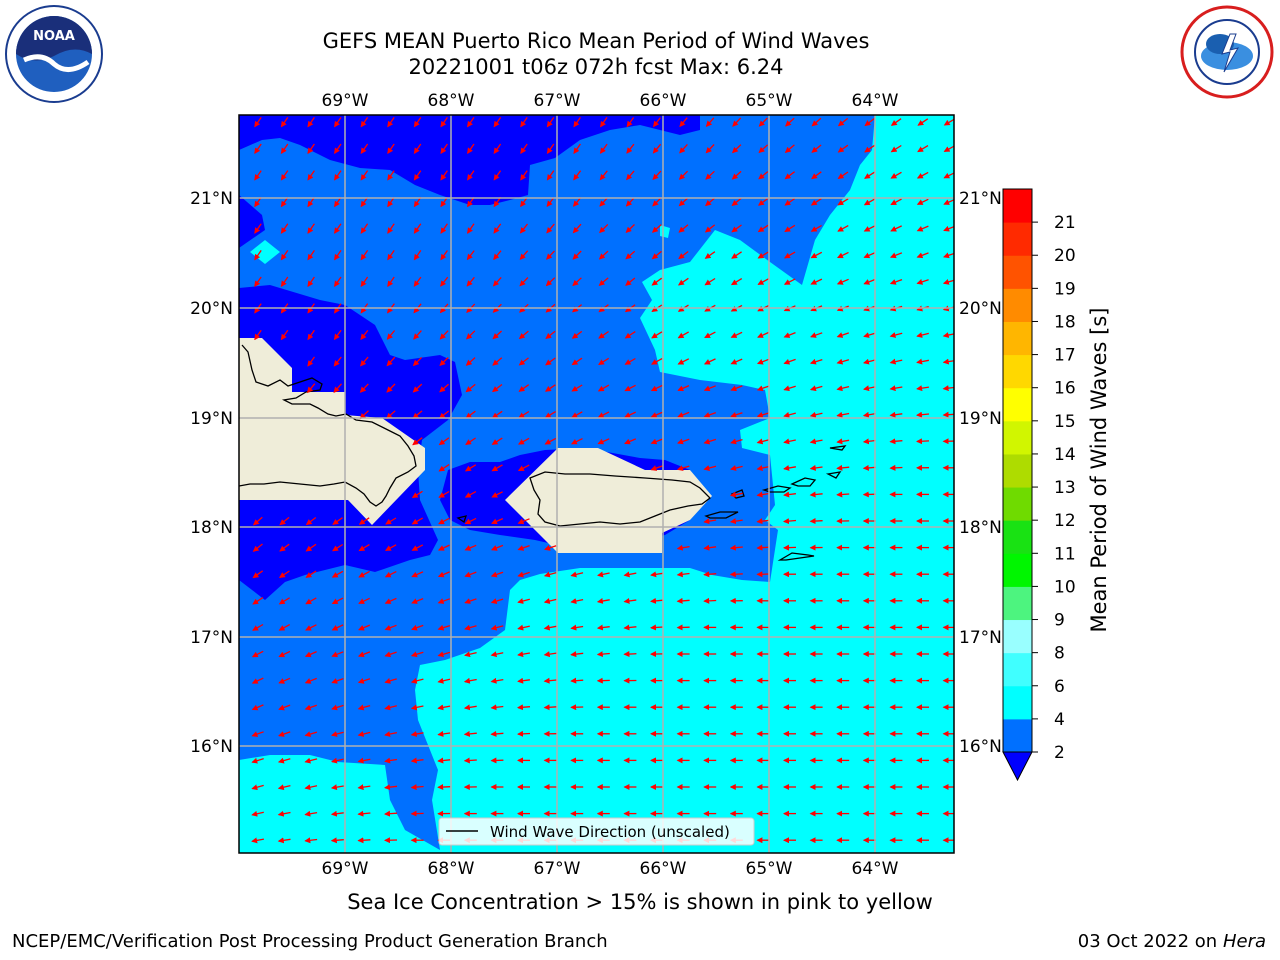  I want to click on lat-label-right: 16°N, so click(980, 747).